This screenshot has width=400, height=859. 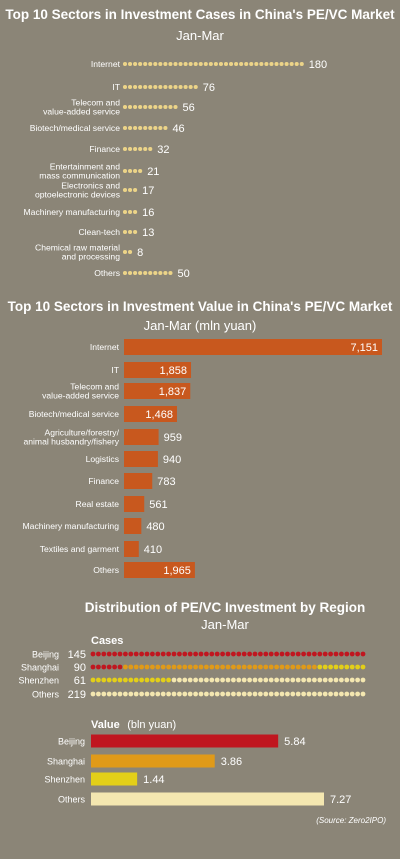 I want to click on cases-value-label: 61, so click(x=80, y=681).